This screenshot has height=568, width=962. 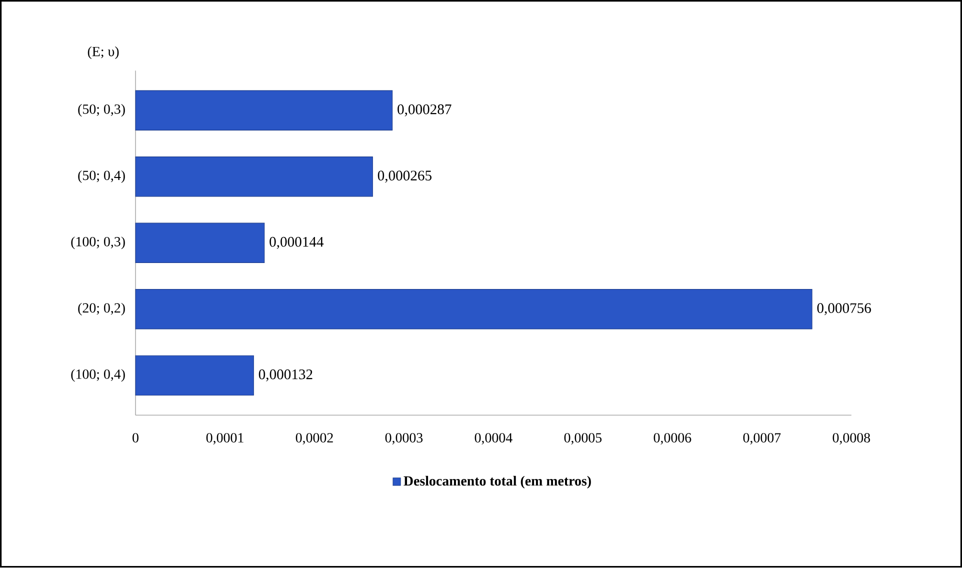 What do you see at coordinates (405, 176) in the screenshot?
I see `data-label: 0,000265` at bounding box center [405, 176].